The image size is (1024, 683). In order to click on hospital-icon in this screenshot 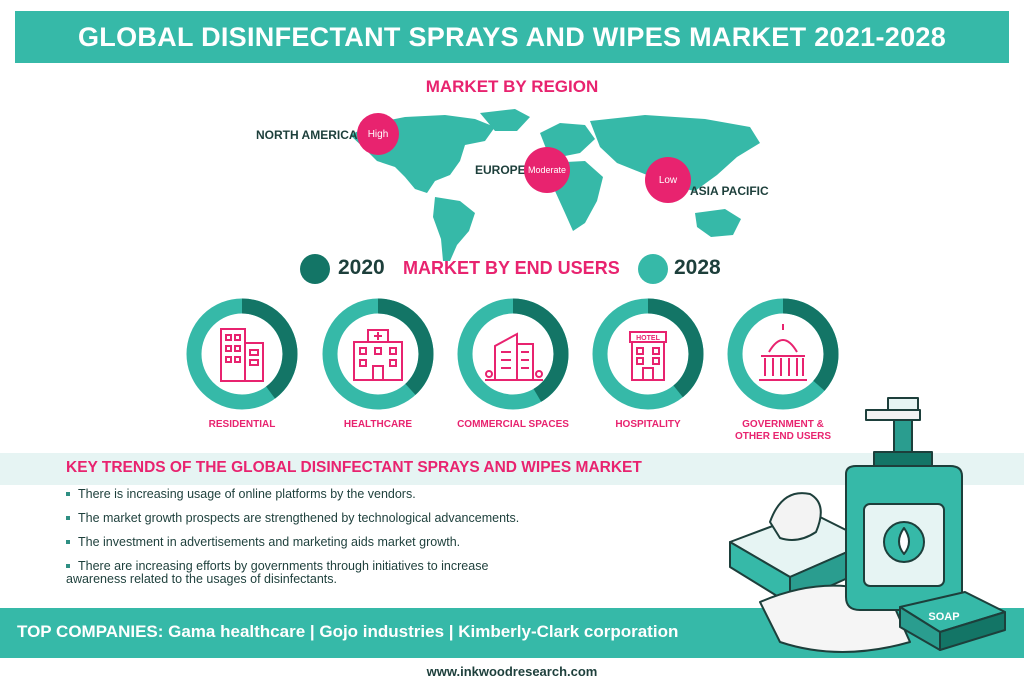, I will do `click(378, 355)`.